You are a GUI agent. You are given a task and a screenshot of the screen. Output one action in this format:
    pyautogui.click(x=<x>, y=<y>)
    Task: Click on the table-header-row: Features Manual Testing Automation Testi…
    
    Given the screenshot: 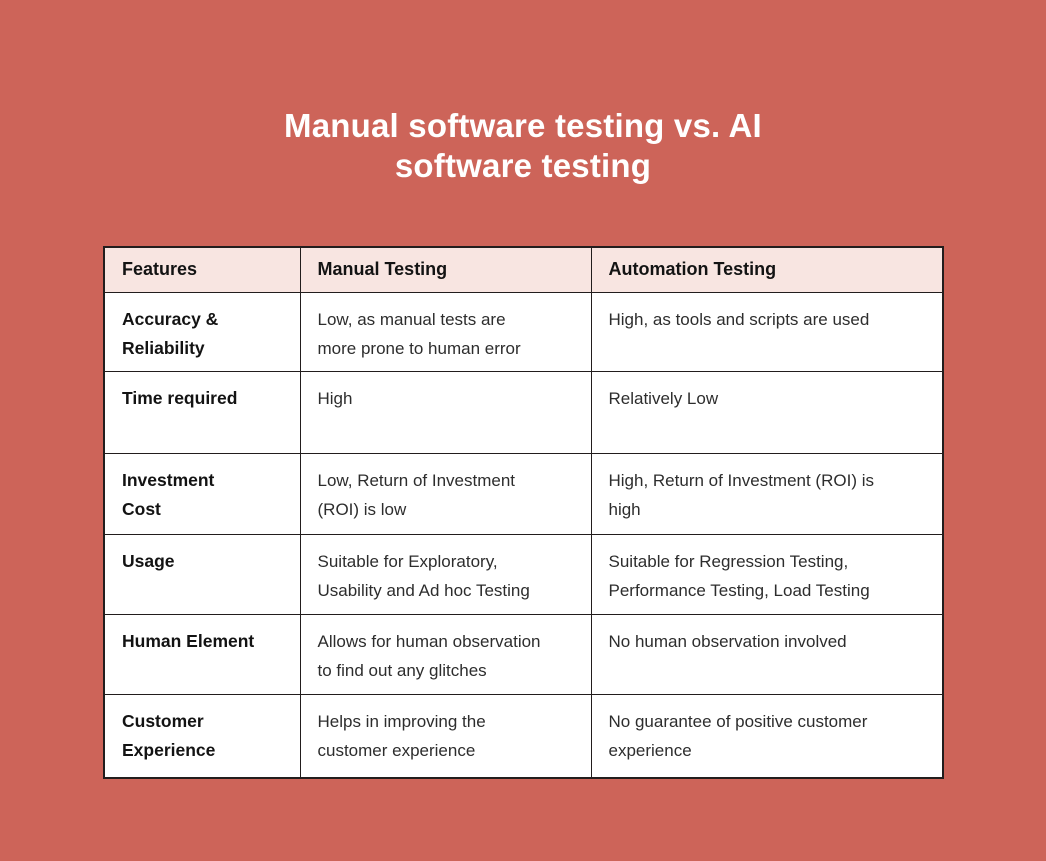 What is the action you would take?
    pyautogui.click(x=523, y=269)
    